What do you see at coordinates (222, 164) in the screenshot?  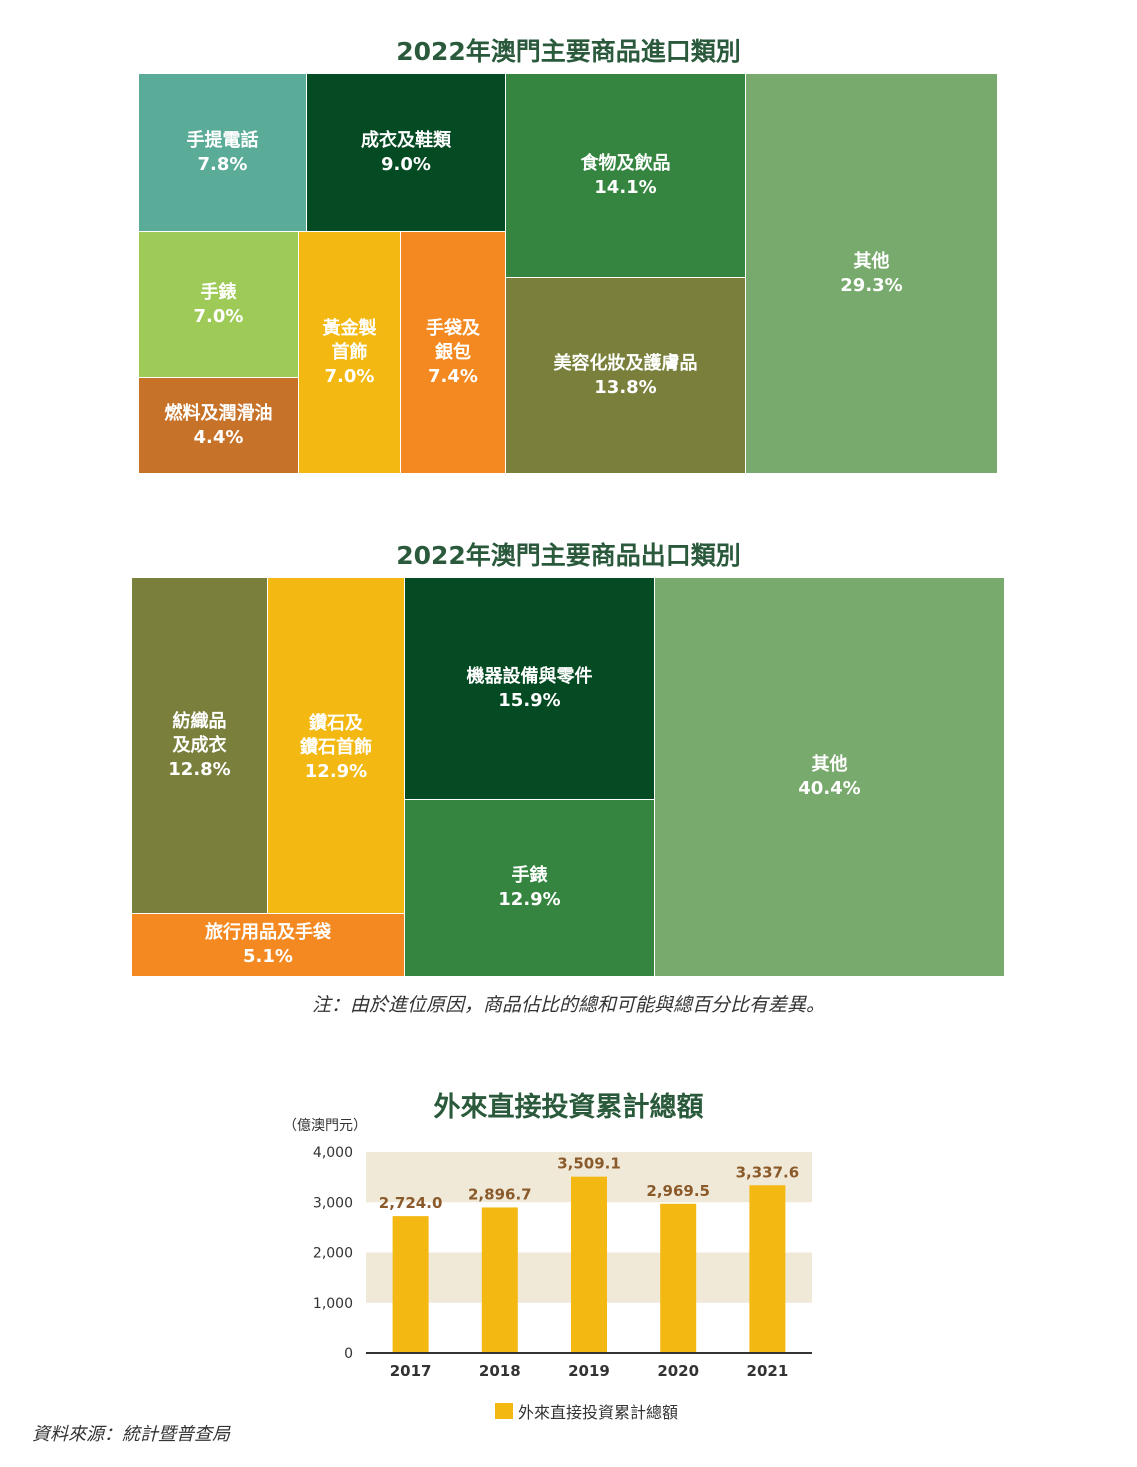 I see `import-value-mobile-phones: 7.8%` at bounding box center [222, 164].